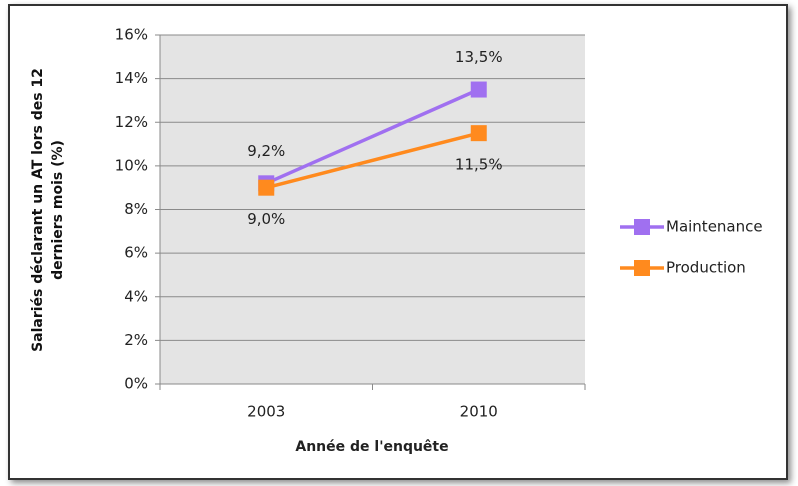 This screenshot has width=798, height=486. Describe the element at coordinates (714, 227) in the screenshot. I see `legend-label: Maintenance` at that location.